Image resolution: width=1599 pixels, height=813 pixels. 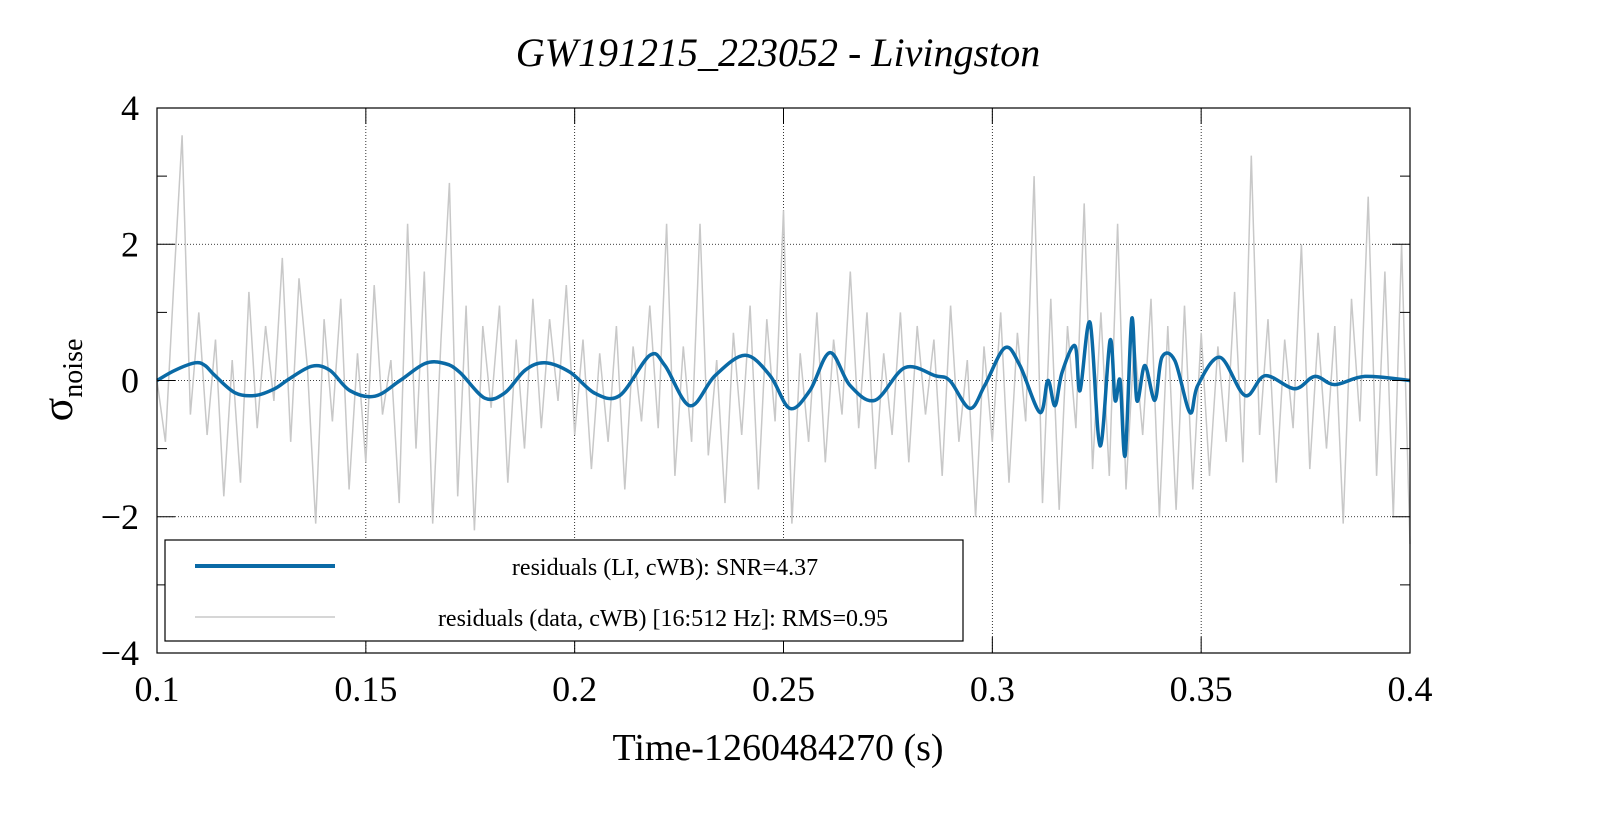 What do you see at coordinates (130, 244) in the screenshot?
I see `y-tick-label: 2` at bounding box center [130, 244].